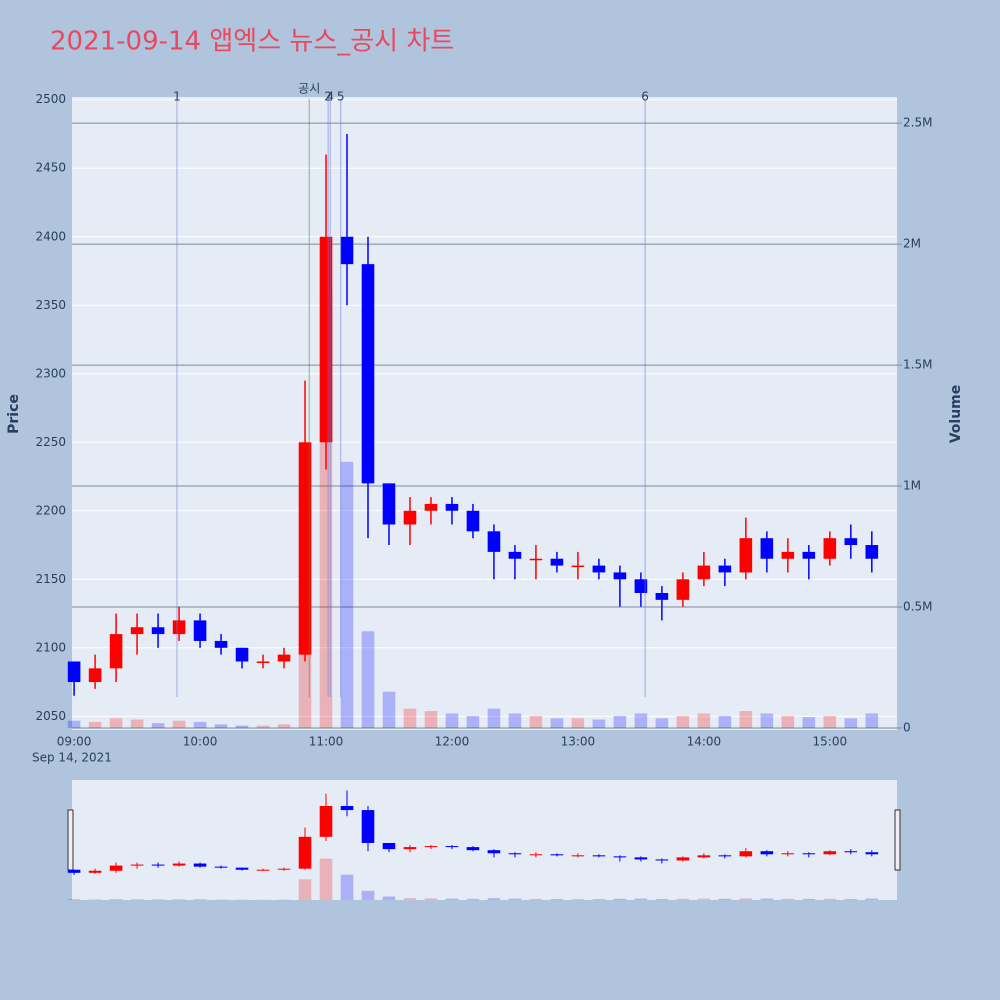  What do you see at coordinates (956, 414) in the screenshot?
I see `y2-axis-title: Volume` at bounding box center [956, 414].